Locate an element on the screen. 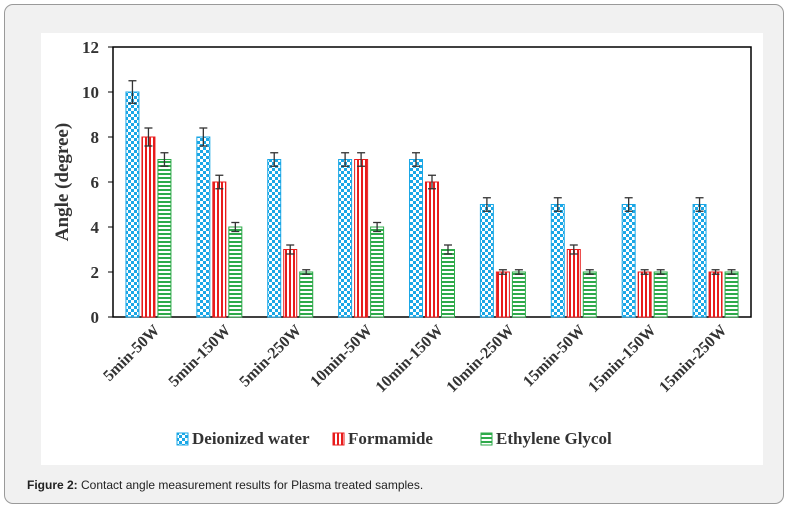 This screenshot has width=795, height=510. legend-label: Deionized water is located at coordinates (251, 438).